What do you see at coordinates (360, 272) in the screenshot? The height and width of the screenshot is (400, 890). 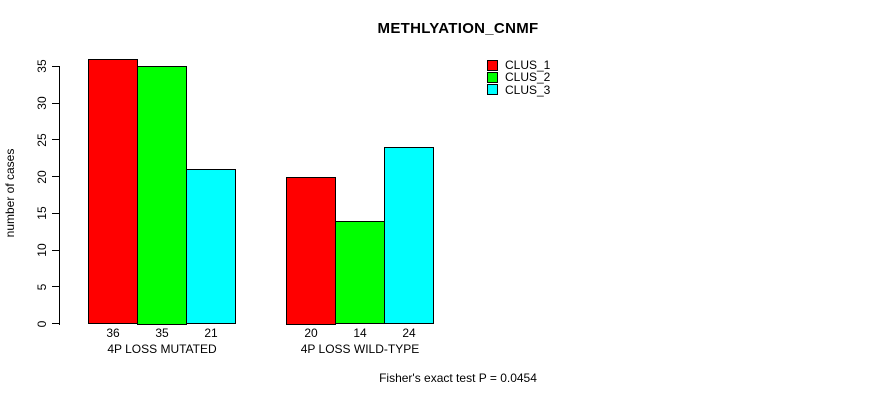 I see `bar-clus_2-group2` at bounding box center [360, 272].